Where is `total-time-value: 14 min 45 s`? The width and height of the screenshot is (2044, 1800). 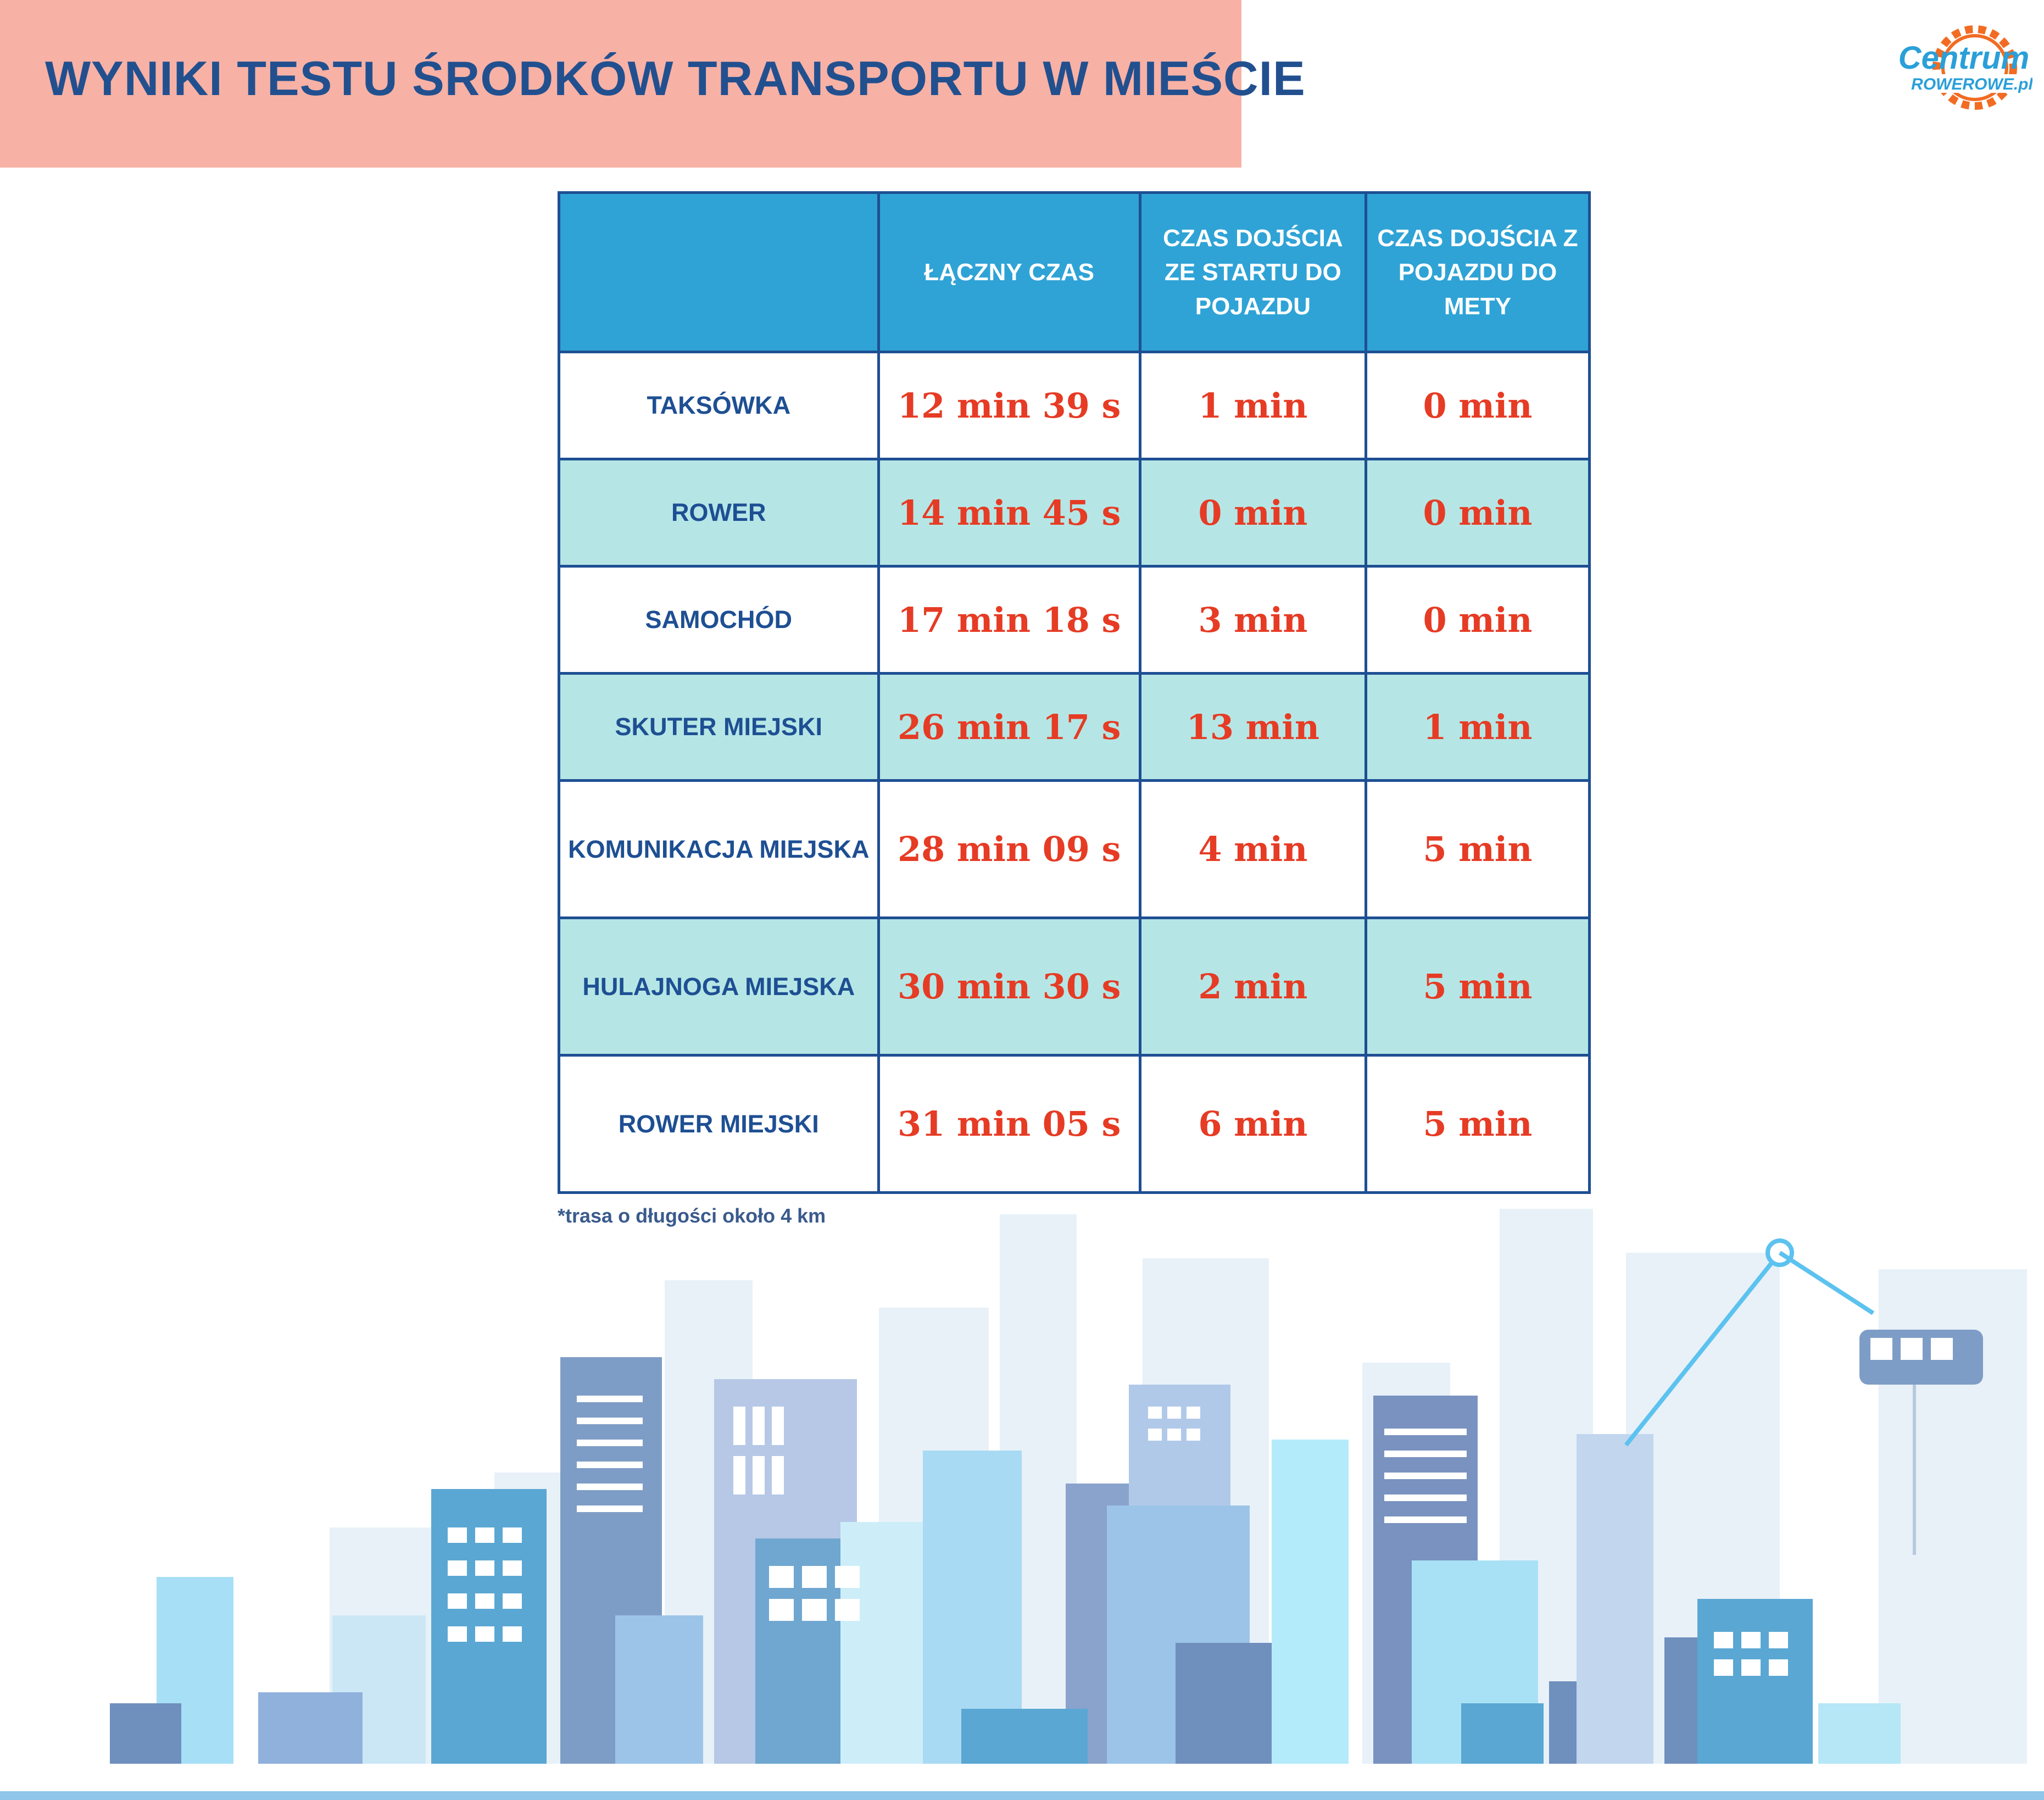 total-time-value: 14 min 45 s is located at coordinates (1009, 513).